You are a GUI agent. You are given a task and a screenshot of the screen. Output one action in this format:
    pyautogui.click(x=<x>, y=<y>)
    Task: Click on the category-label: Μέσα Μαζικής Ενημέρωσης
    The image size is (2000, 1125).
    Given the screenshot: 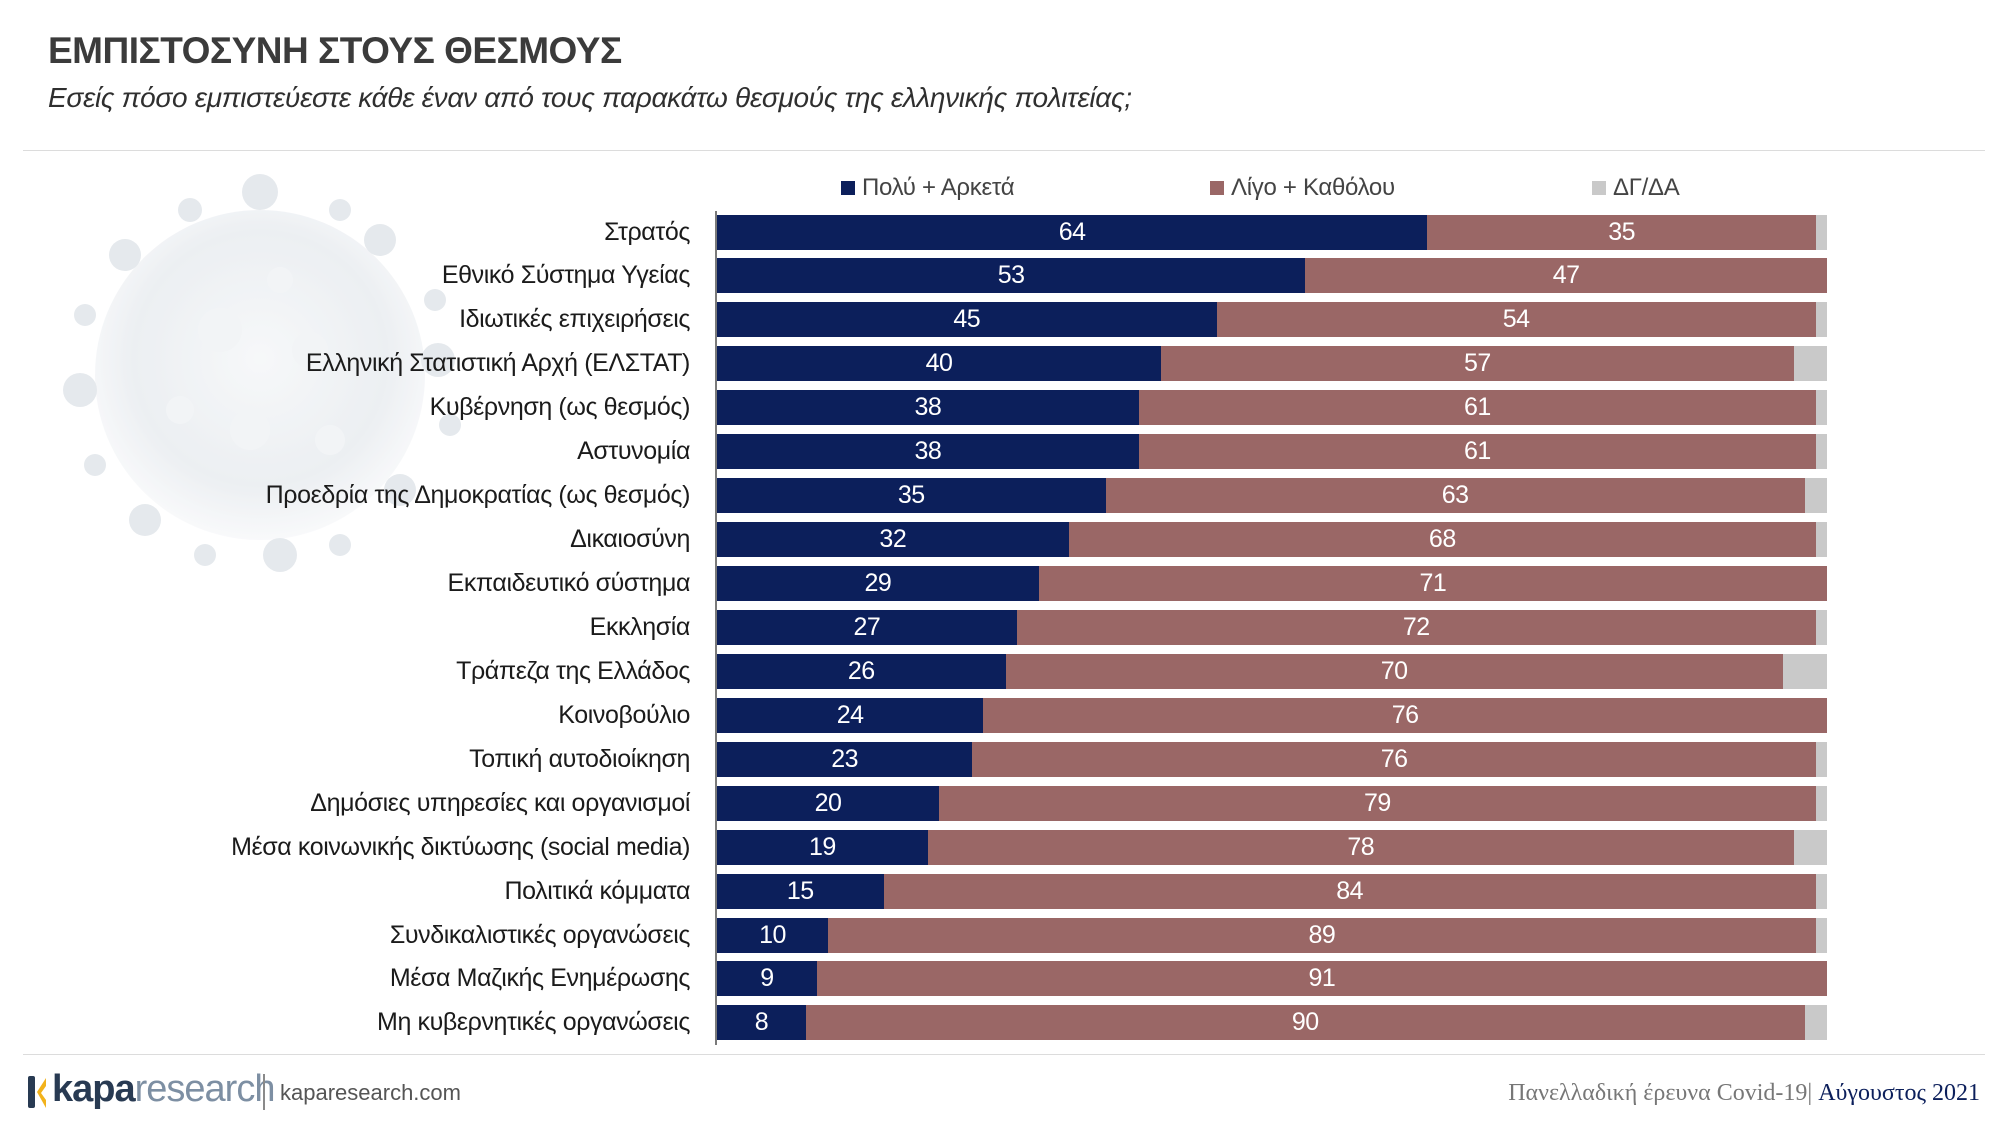 What is the action you would take?
    pyautogui.click(x=540, y=978)
    